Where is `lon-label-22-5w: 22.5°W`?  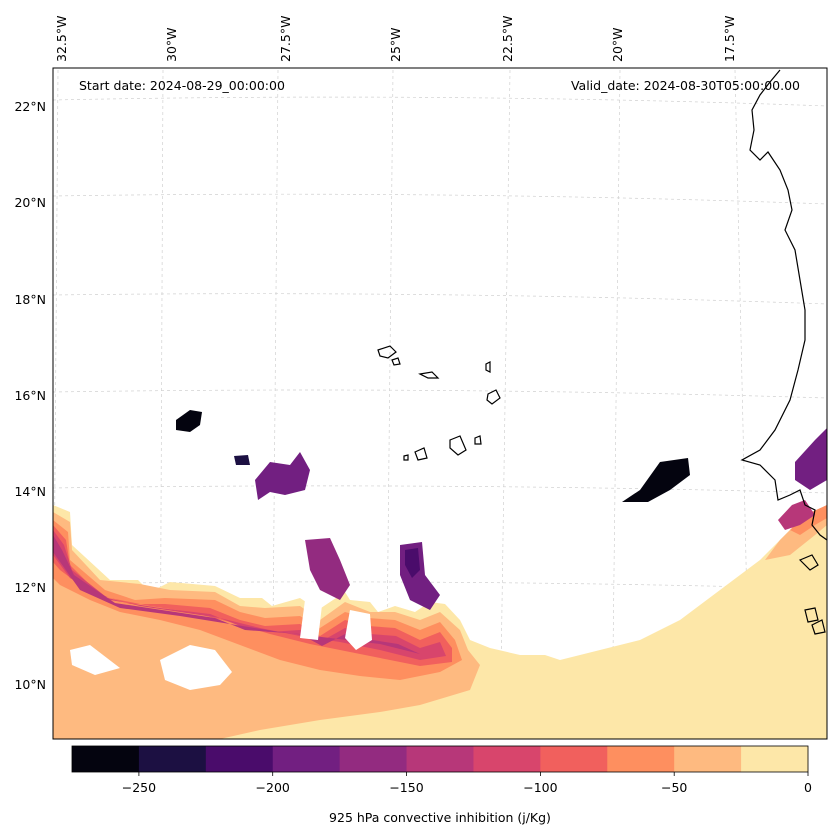
lon-label-22-5w: 22.5°W is located at coordinates (507, 39).